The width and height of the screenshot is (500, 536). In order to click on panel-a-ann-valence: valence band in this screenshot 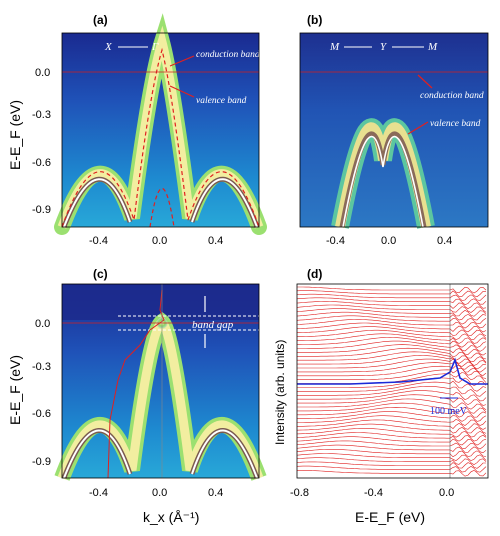, I will do `click(221, 101)`.